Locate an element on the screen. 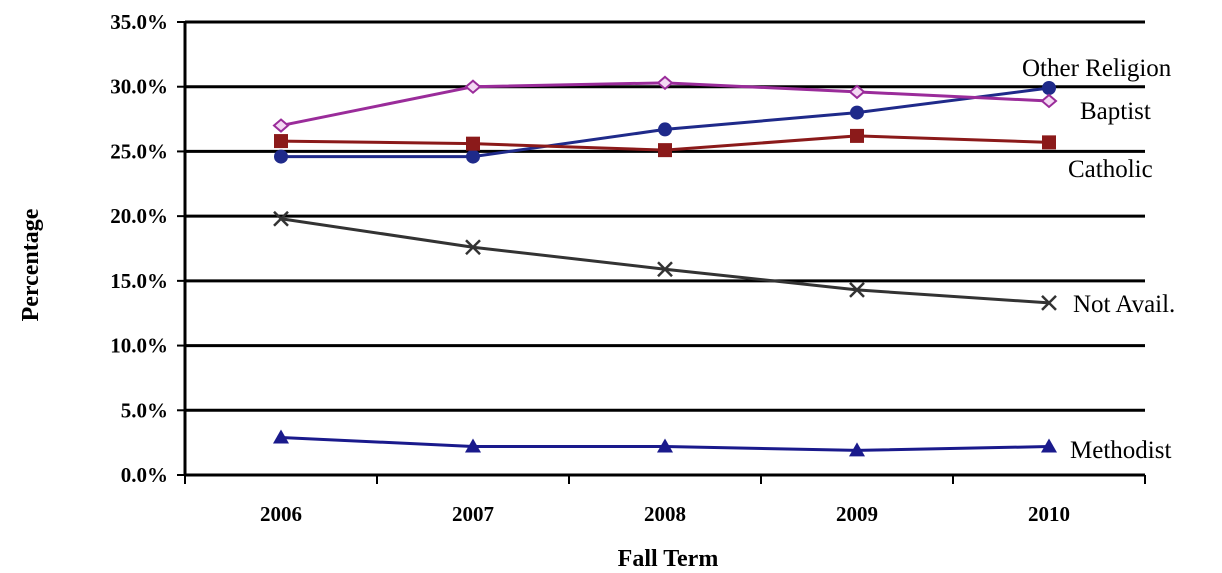  x-tick-labels: 2006 2007 2008 2009 2010 is located at coordinates (665, 500).